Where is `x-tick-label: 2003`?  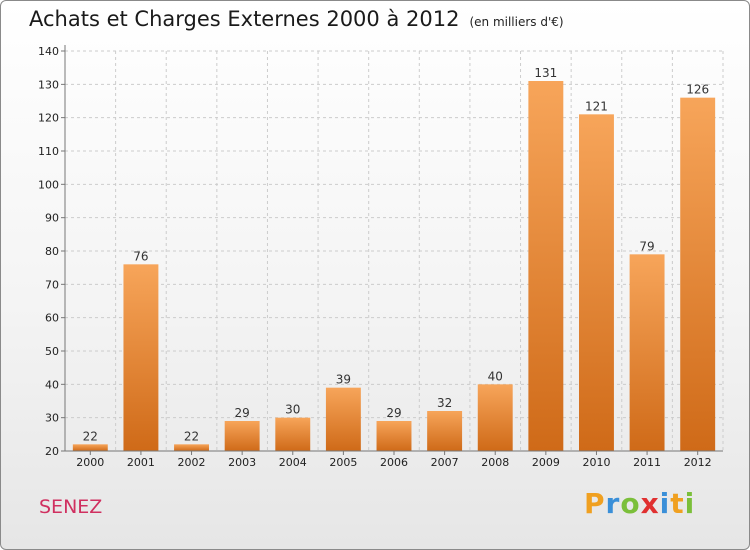 x-tick-label: 2003 is located at coordinates (242, 462).